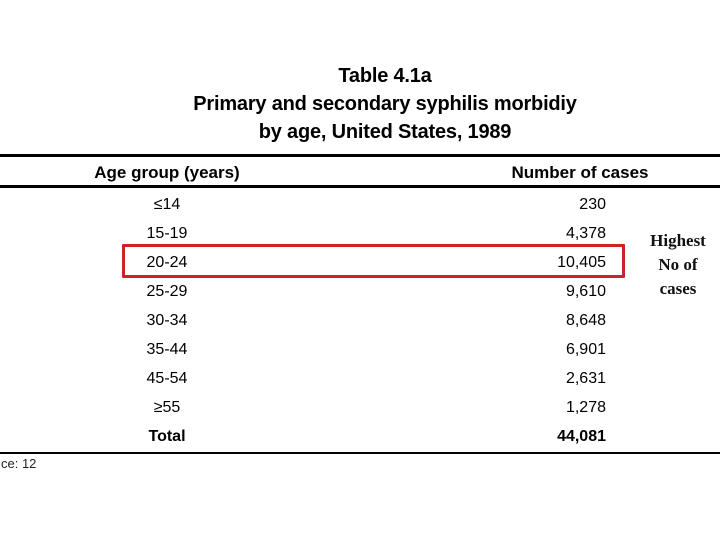 Image resolution: width=720 pixels, height=540 pixels. I want to click on cases-cell: 8,648, so click(585, 320).